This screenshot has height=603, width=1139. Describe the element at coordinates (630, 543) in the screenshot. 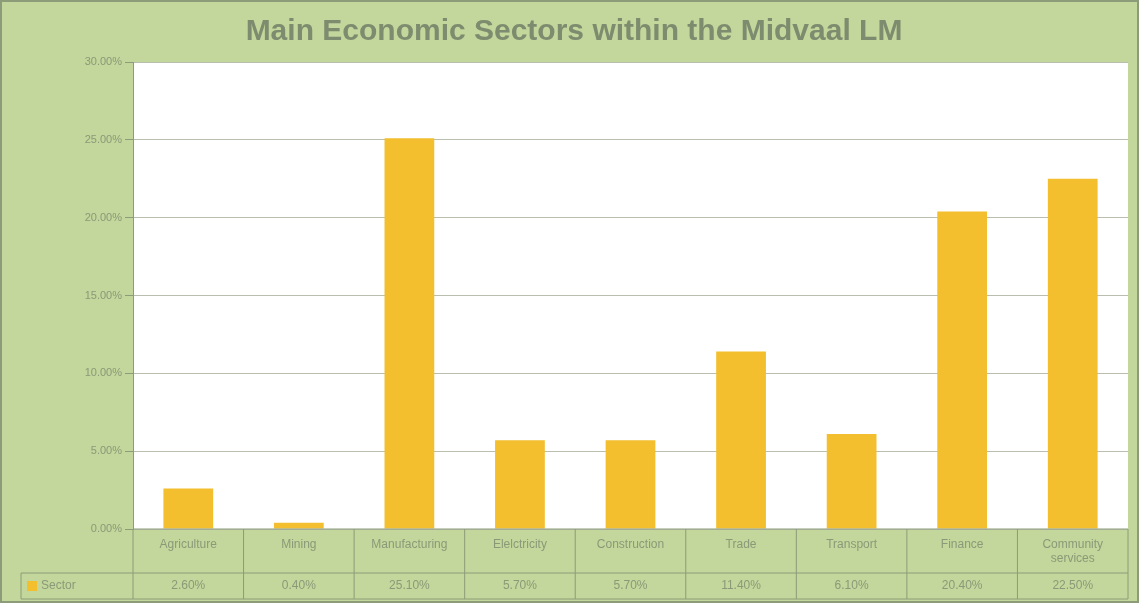

I see `x-tick-label: Construction` at that location.